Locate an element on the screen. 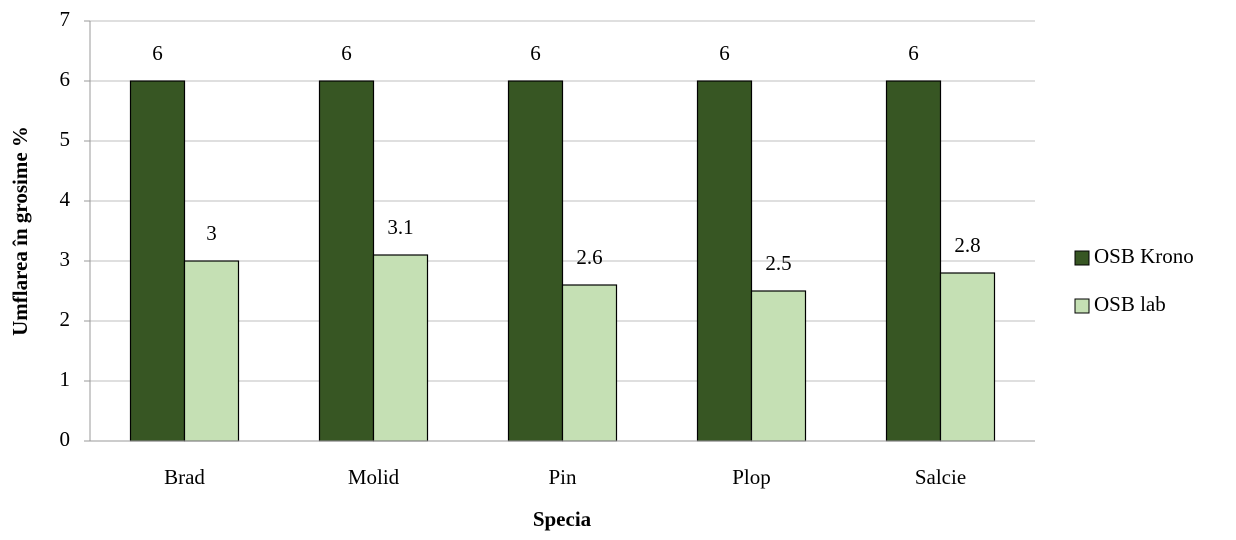  y-tick-label: 5 is located at coordinates (65, 139).